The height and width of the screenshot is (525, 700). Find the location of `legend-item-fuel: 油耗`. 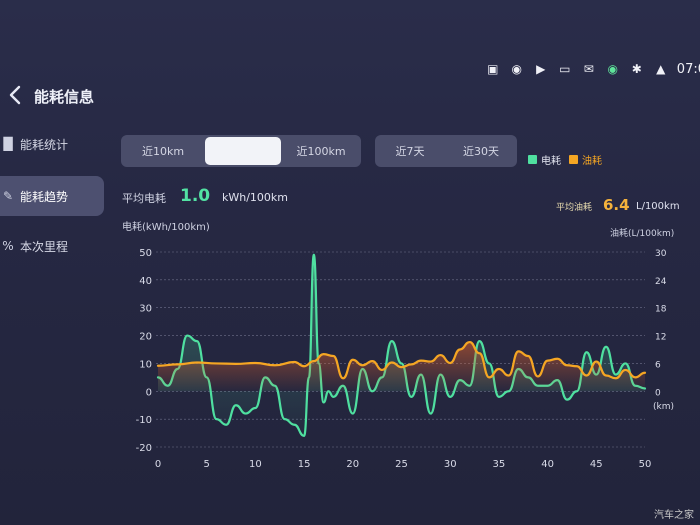

legend-item-fuel: 油耗 is located at coordinates (585, 159).